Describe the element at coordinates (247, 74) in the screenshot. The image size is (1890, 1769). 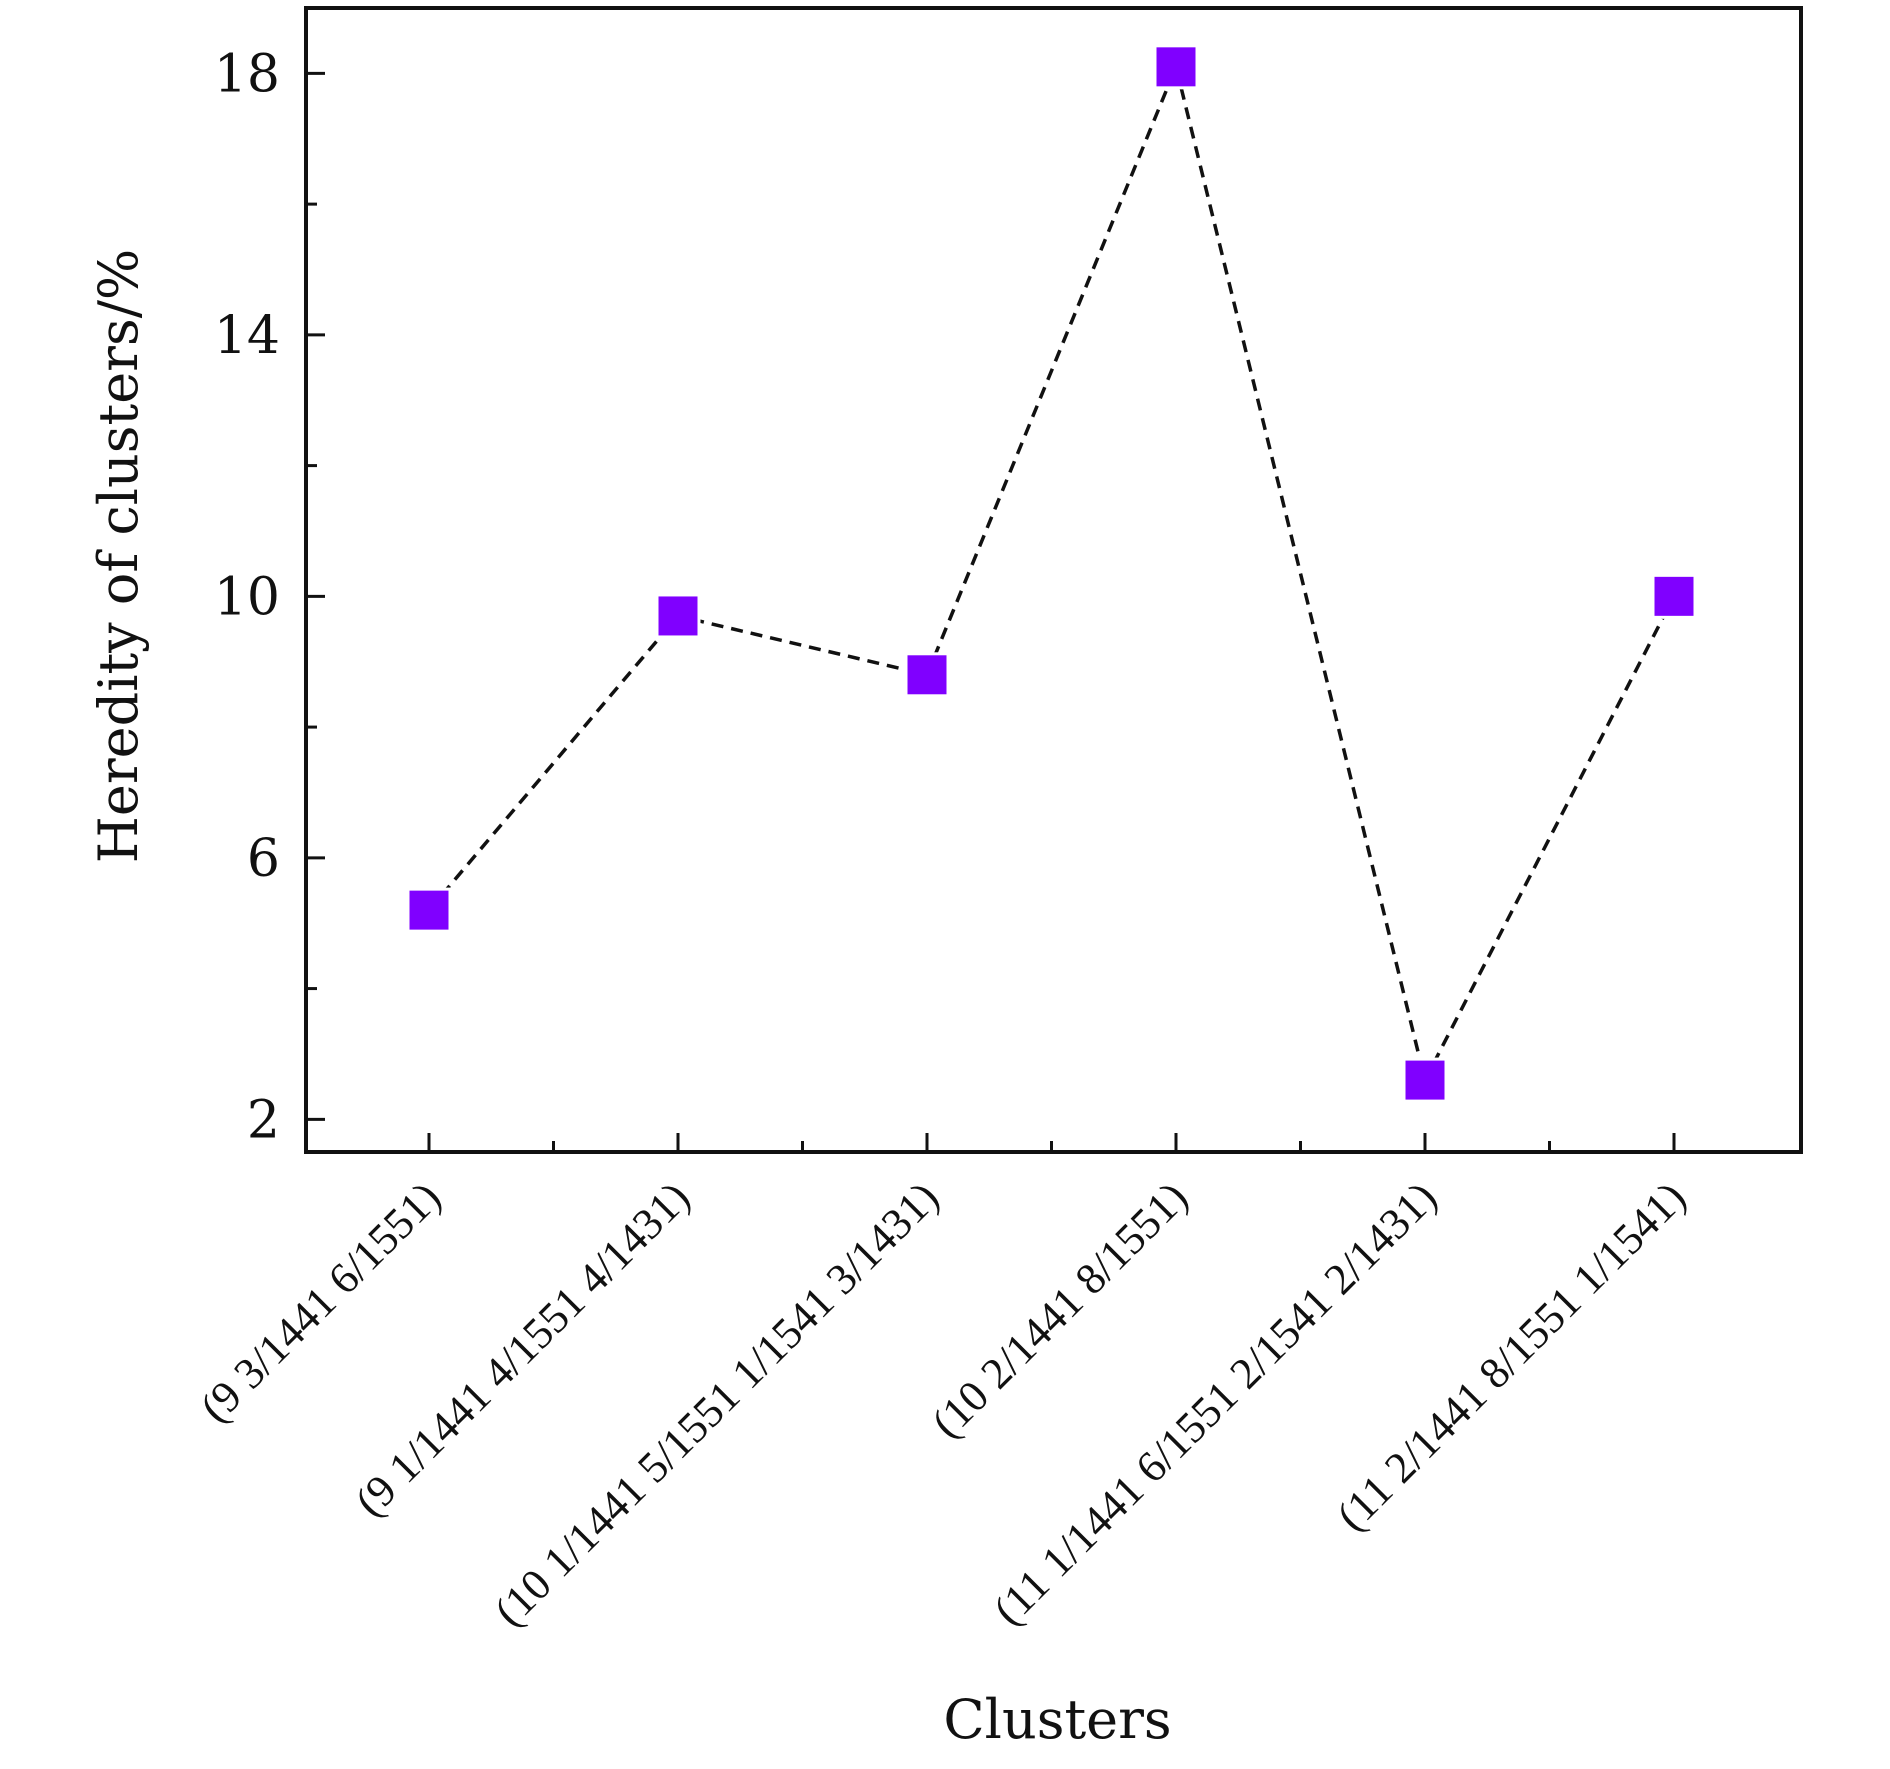
I see `y-tick-label: 18` at that location.